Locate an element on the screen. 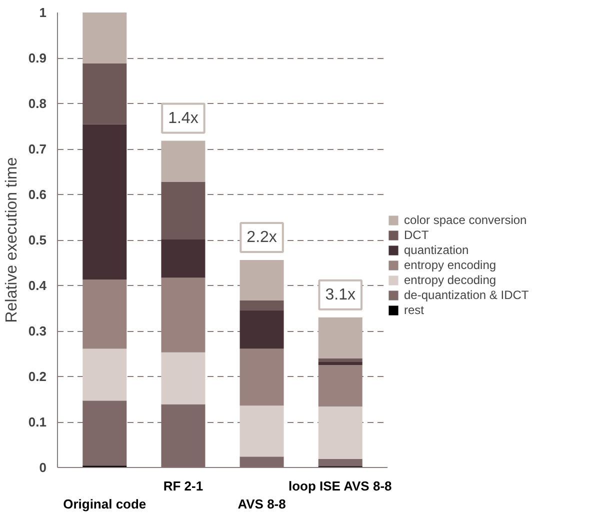 The width and height of the screenshot is (615, 522). legend-label: de-quantization & IDCT is located at coordinates (466, 295).